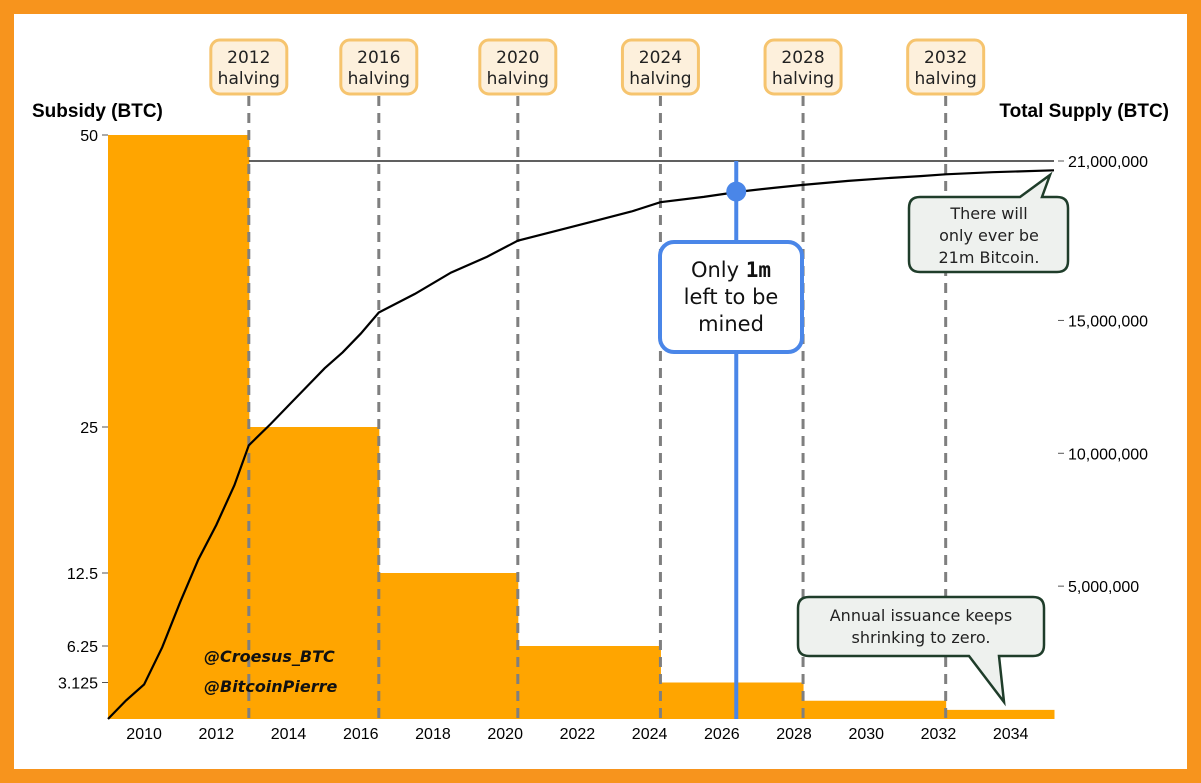 Image resolution: width=1201 pixels, height=783 pixels. I want to click on left-tick-label: 6.25, so click(82, 647).